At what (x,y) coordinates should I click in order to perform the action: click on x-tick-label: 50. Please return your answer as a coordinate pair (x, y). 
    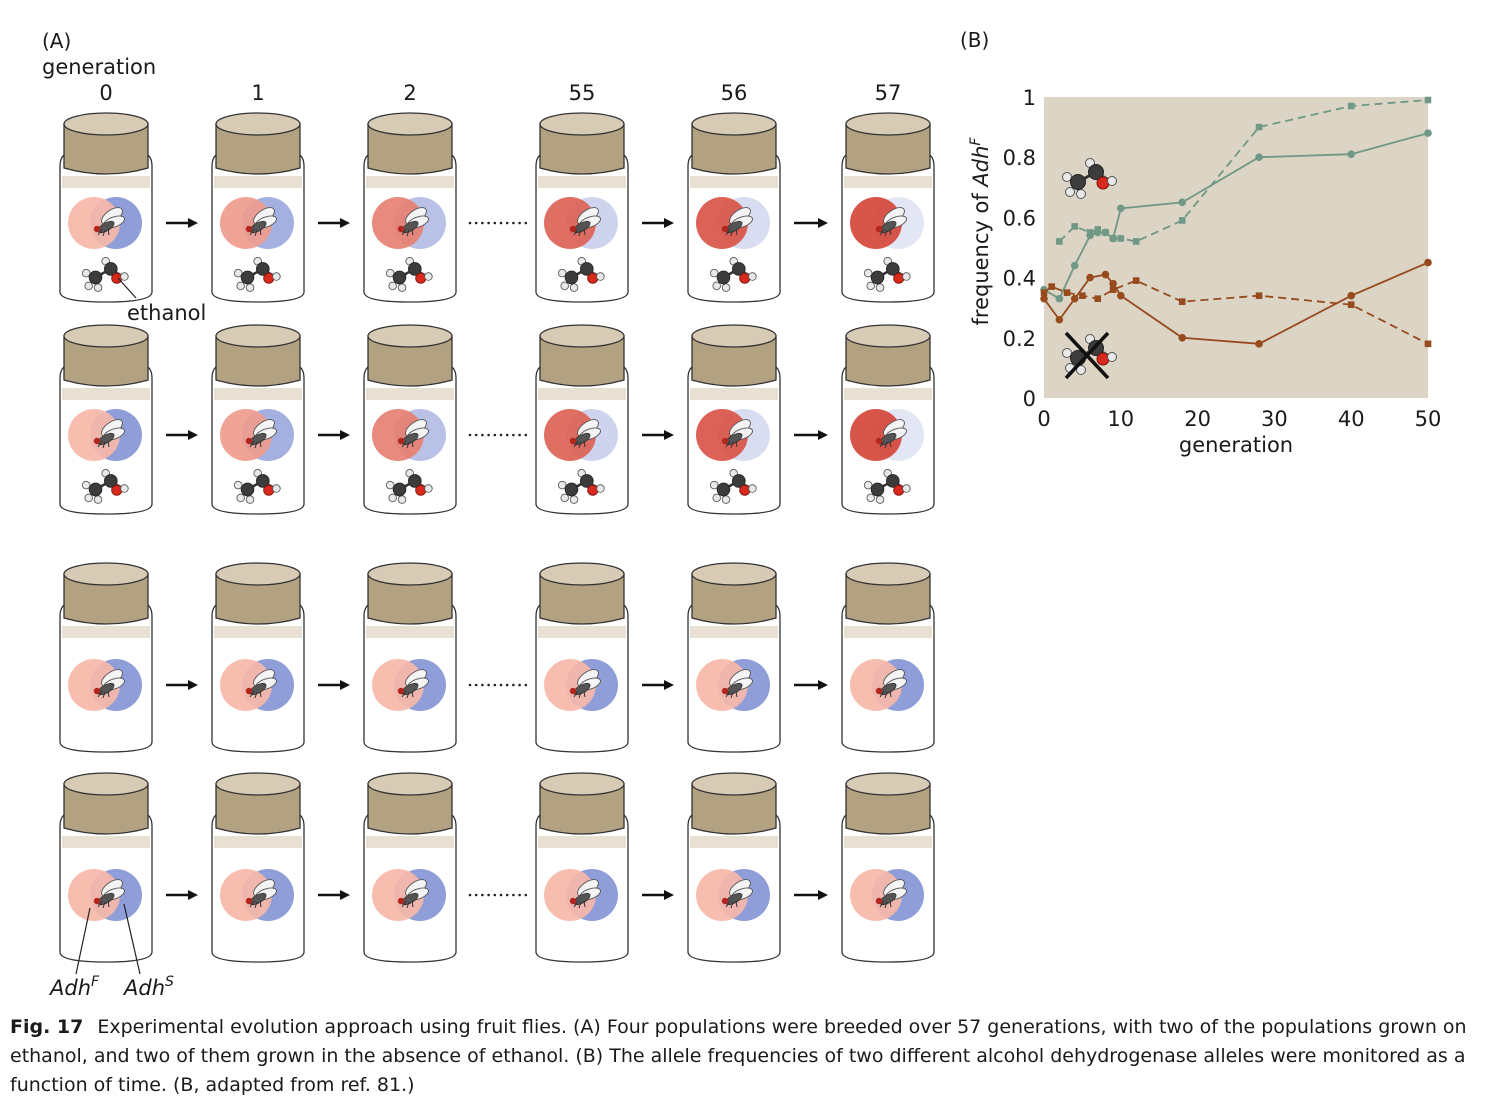
    Looking at the image, I should click on (1428, 419).